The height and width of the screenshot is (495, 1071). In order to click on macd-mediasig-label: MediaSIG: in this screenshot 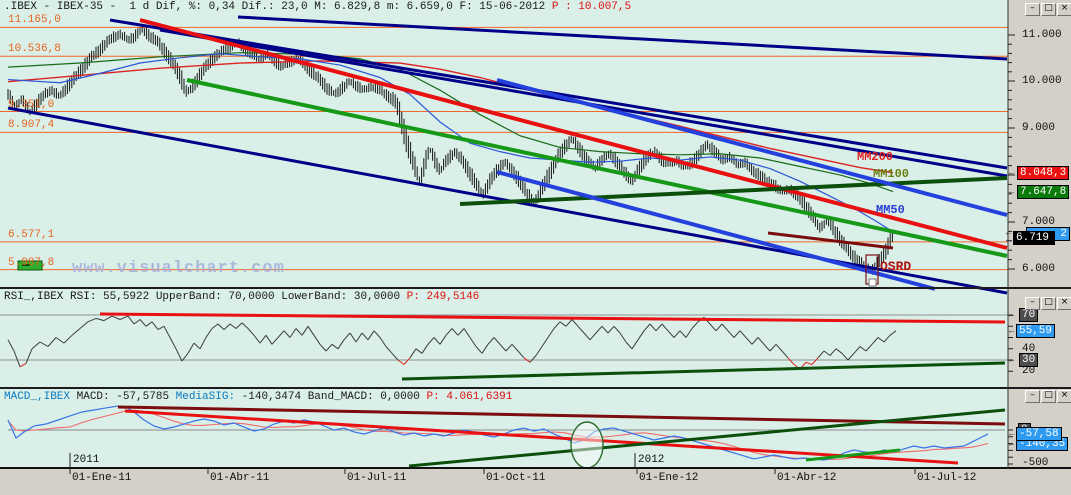, I will do `click(208, 397)`.